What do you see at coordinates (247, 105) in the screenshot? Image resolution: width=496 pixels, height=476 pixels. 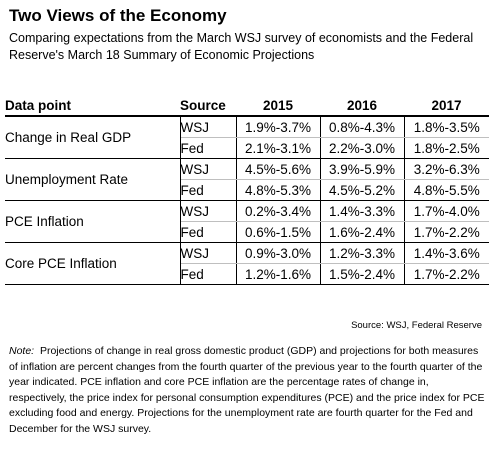 I see `table-header-row: Data point Source 2015 2016 2017` at bounding box center [247, 105].